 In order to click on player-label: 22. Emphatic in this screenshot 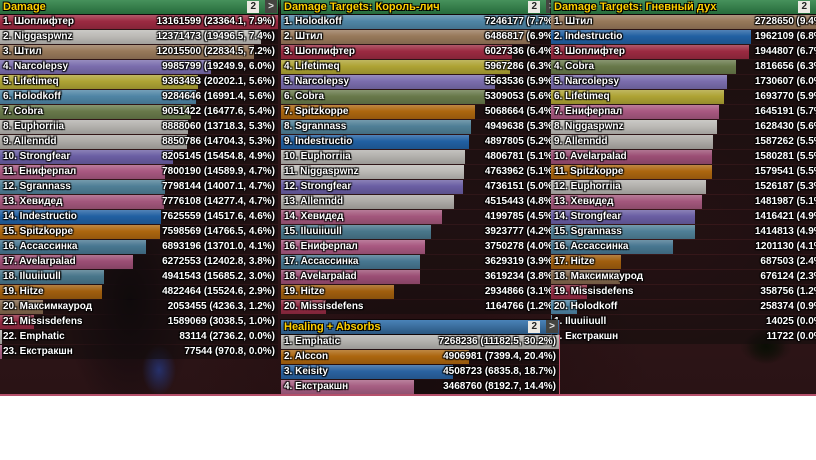, I will do `click(34, 336)`.